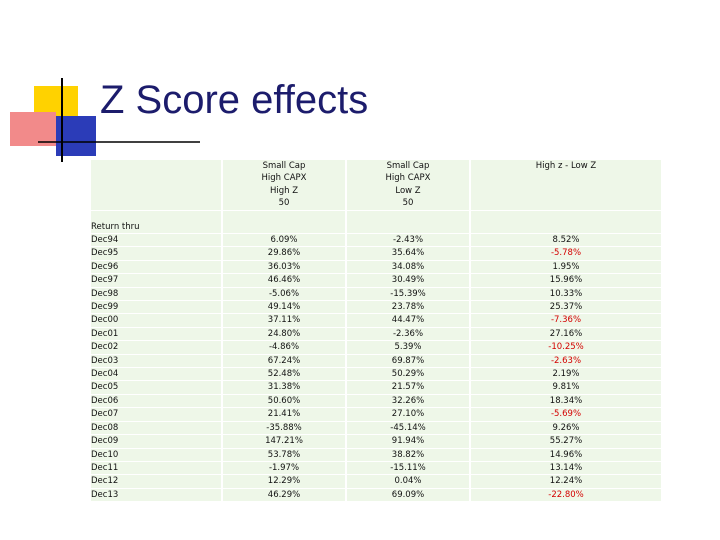  I want to click on data-row: Dec10 53.78% 38.82% 14.96%, so click(376, 454).